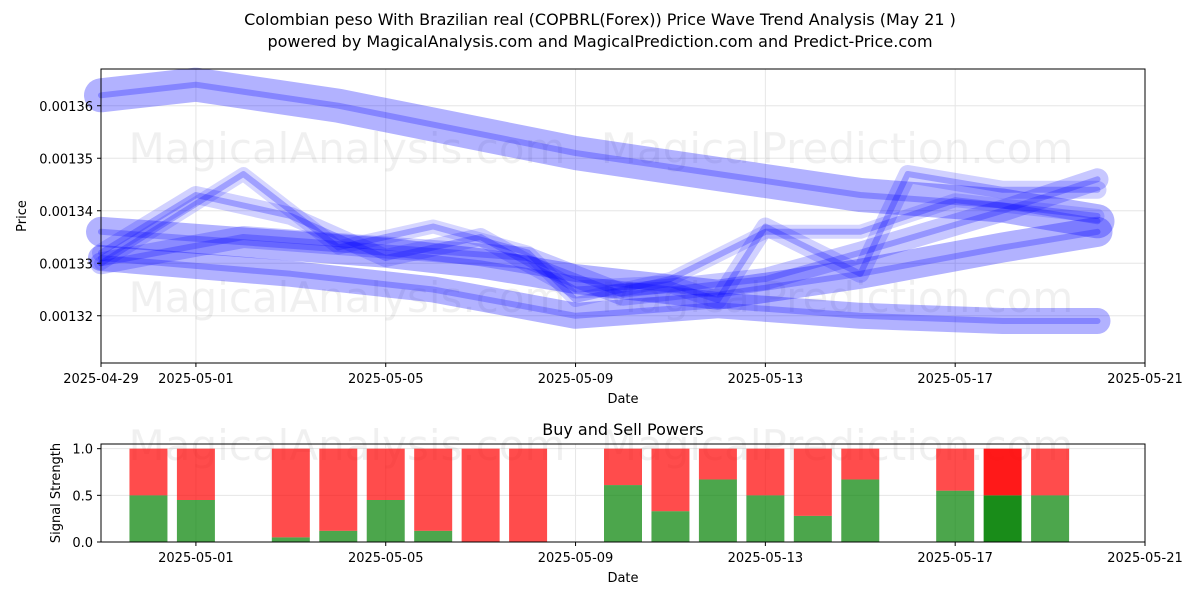 Image resolution: width=1200 pixels, height=600 pixels. I want to click on price-y-axis-label: Price, so click(22, 216).